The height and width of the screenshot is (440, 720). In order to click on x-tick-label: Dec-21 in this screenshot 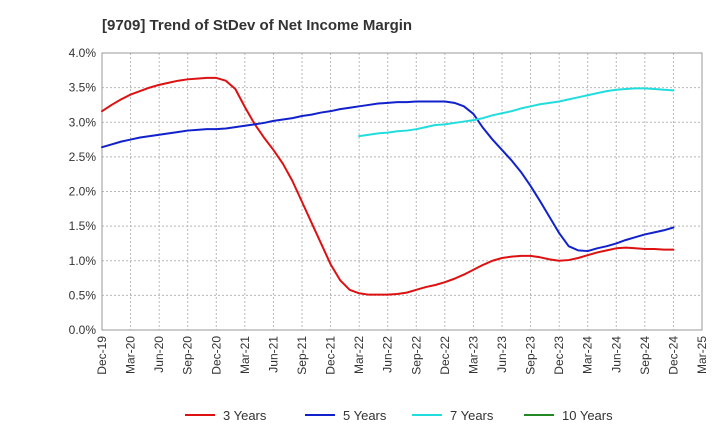, I will do `click(331, 355)`.